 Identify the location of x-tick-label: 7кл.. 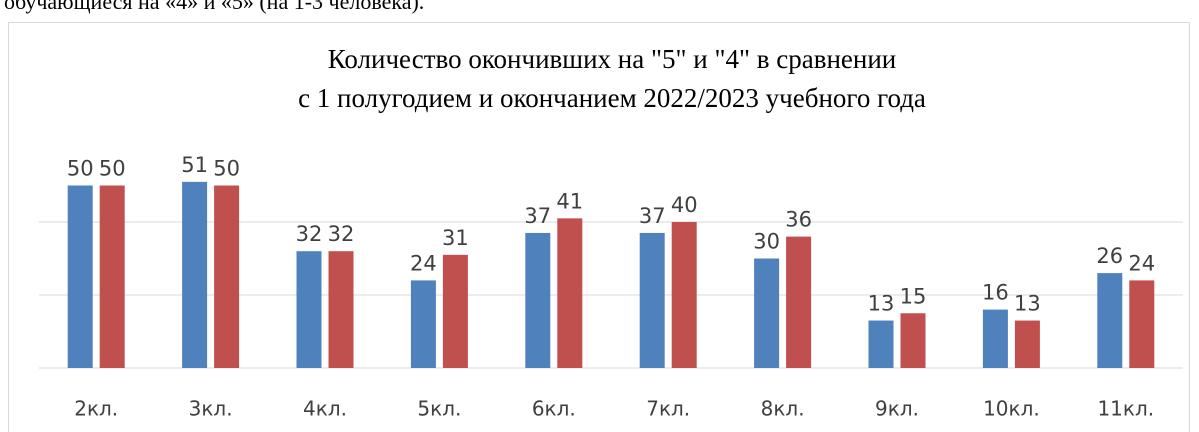
(668, 409).